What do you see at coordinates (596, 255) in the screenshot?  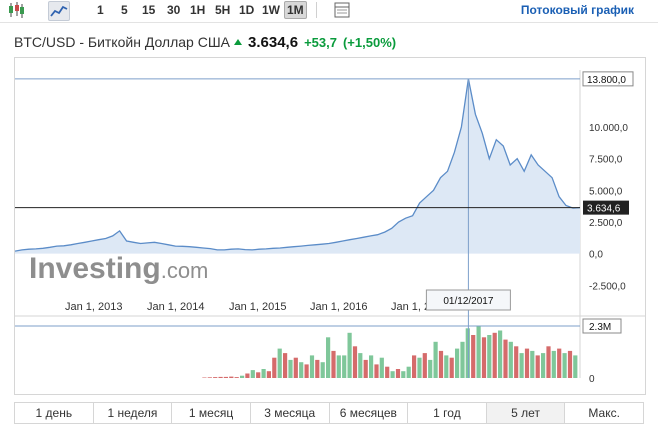 I see `y-tick-label: 0,0` at bounding box center [596, 255].